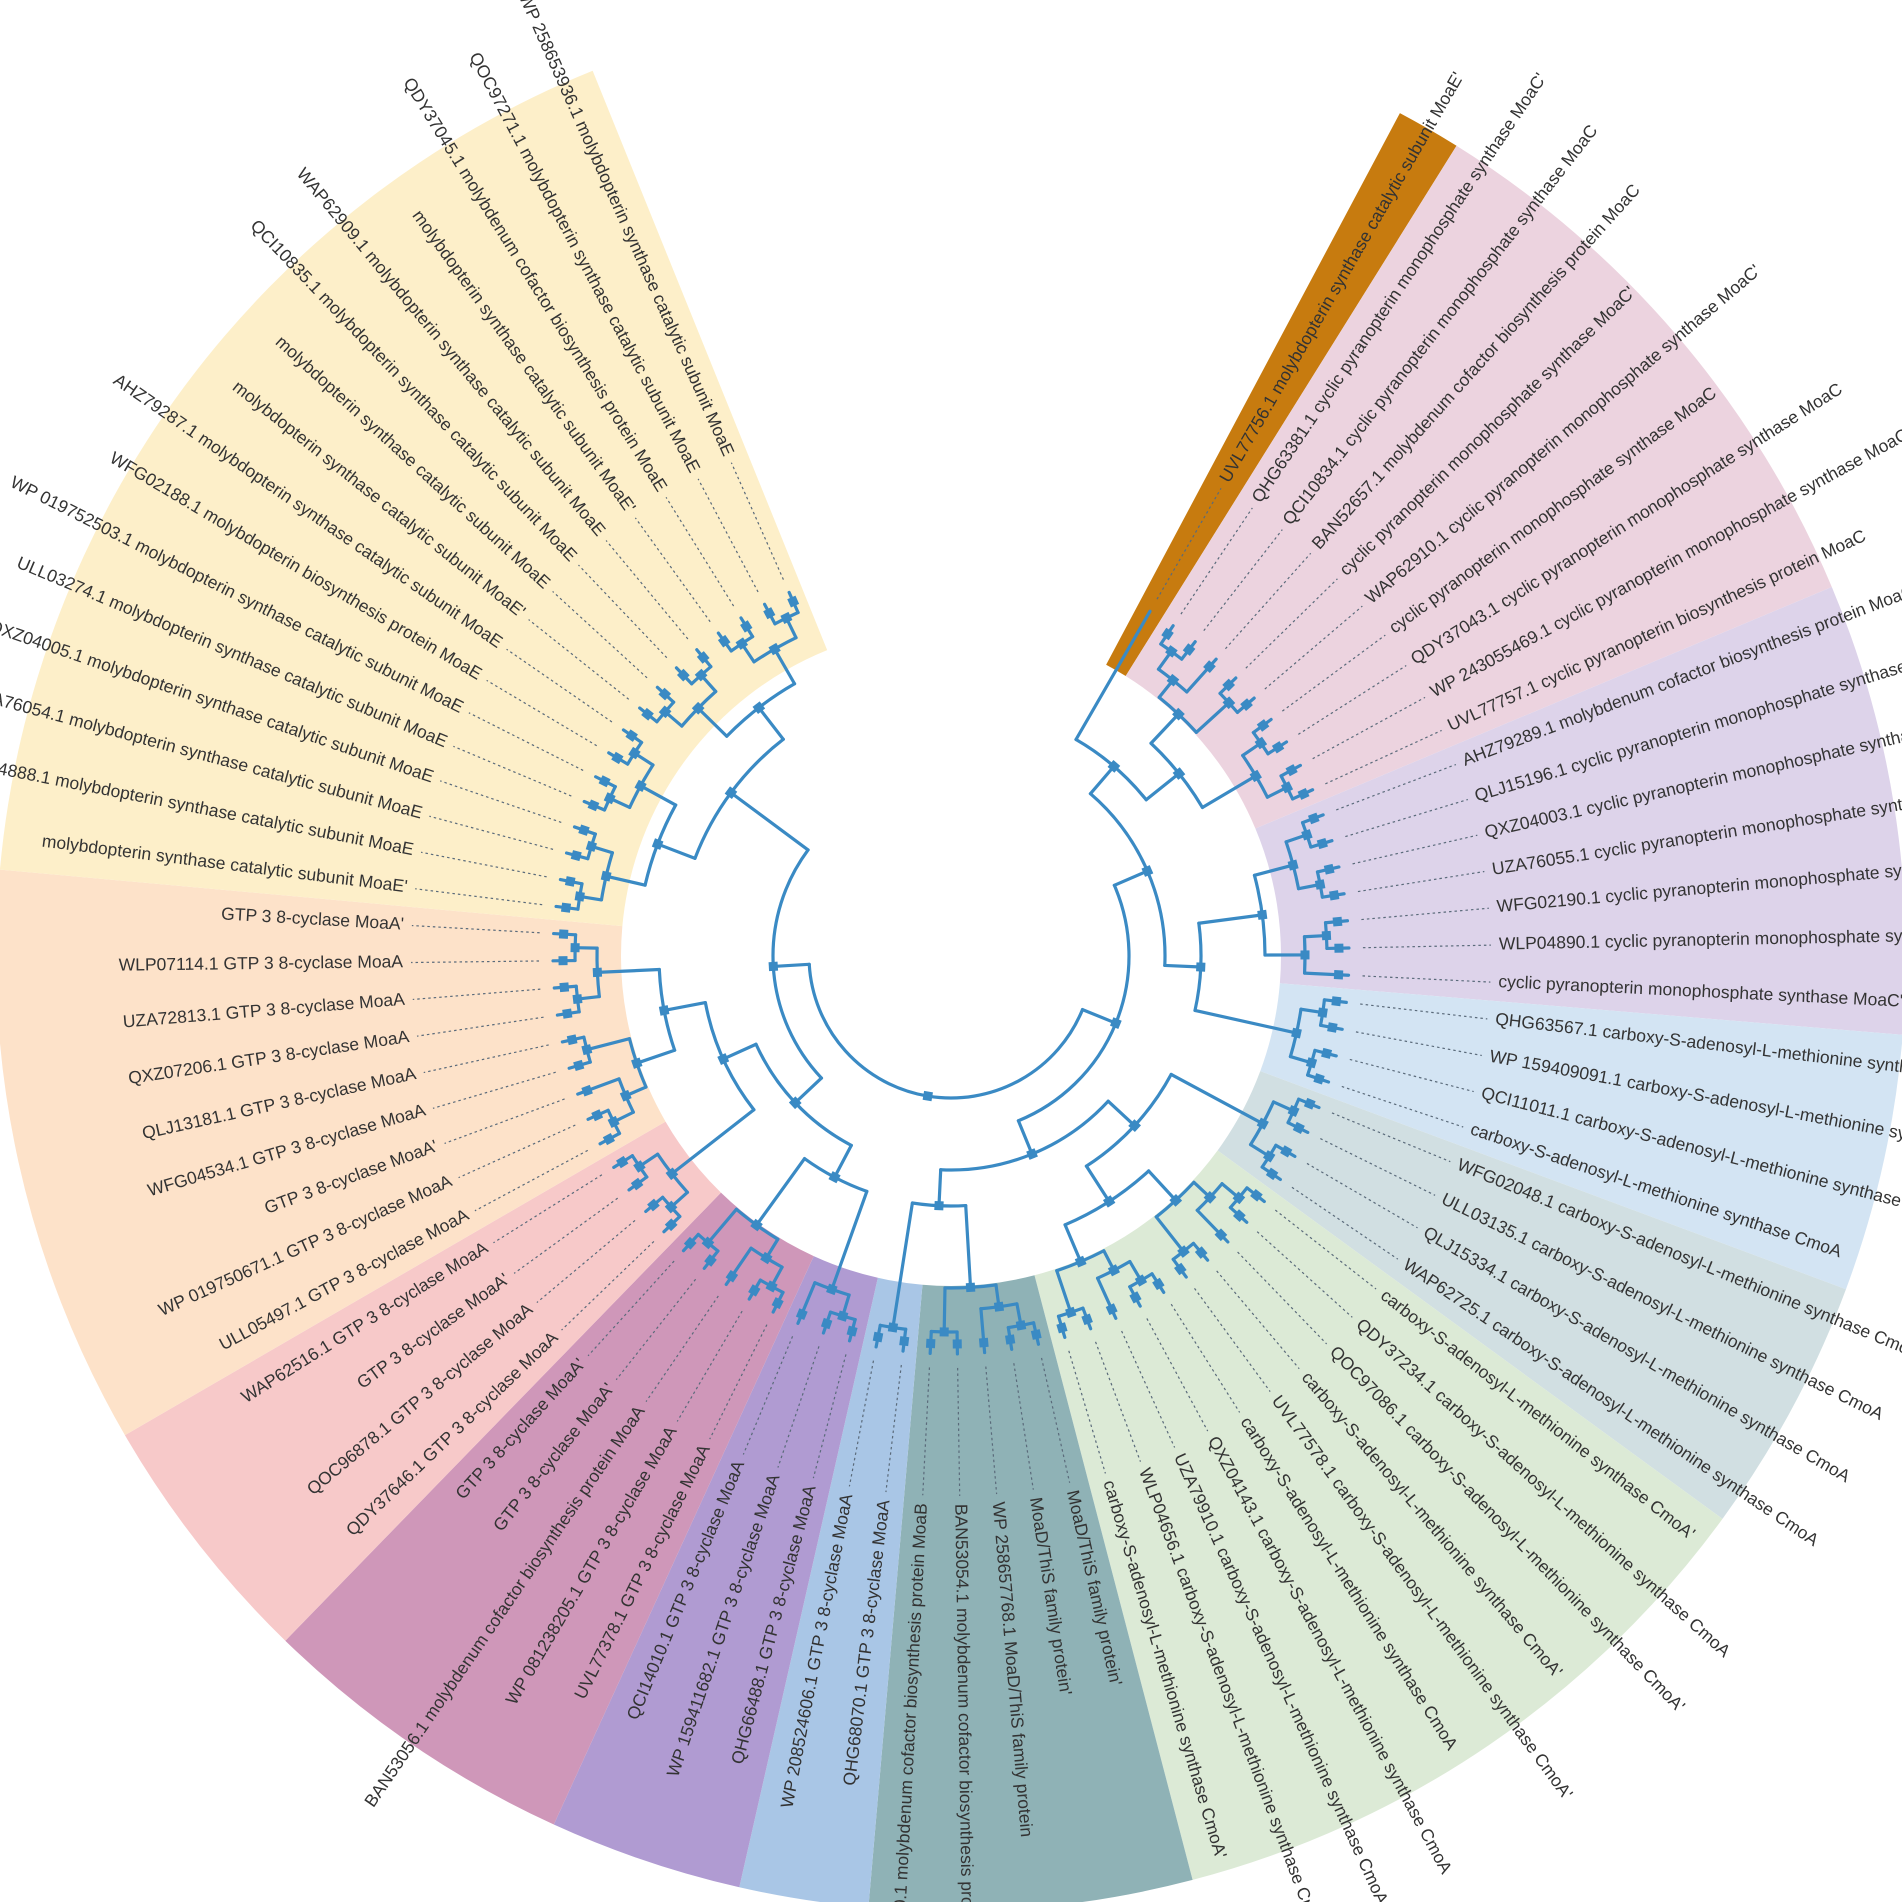 Image resolution: width=1902 pixels, height=1902 pixels. Describe the element at coordinates (946, 1031) in the screenshot. I see `tree-branch-arc` at that location.